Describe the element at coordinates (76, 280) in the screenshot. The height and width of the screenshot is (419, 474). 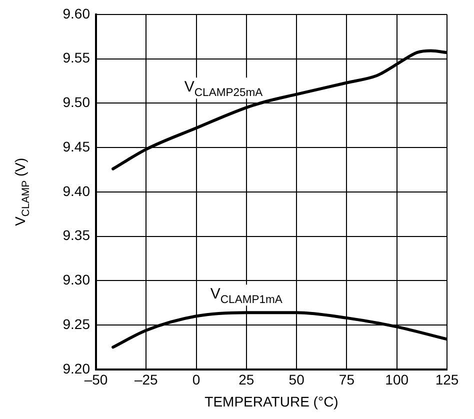
I see `y-tick-label: 9.30` at that location.